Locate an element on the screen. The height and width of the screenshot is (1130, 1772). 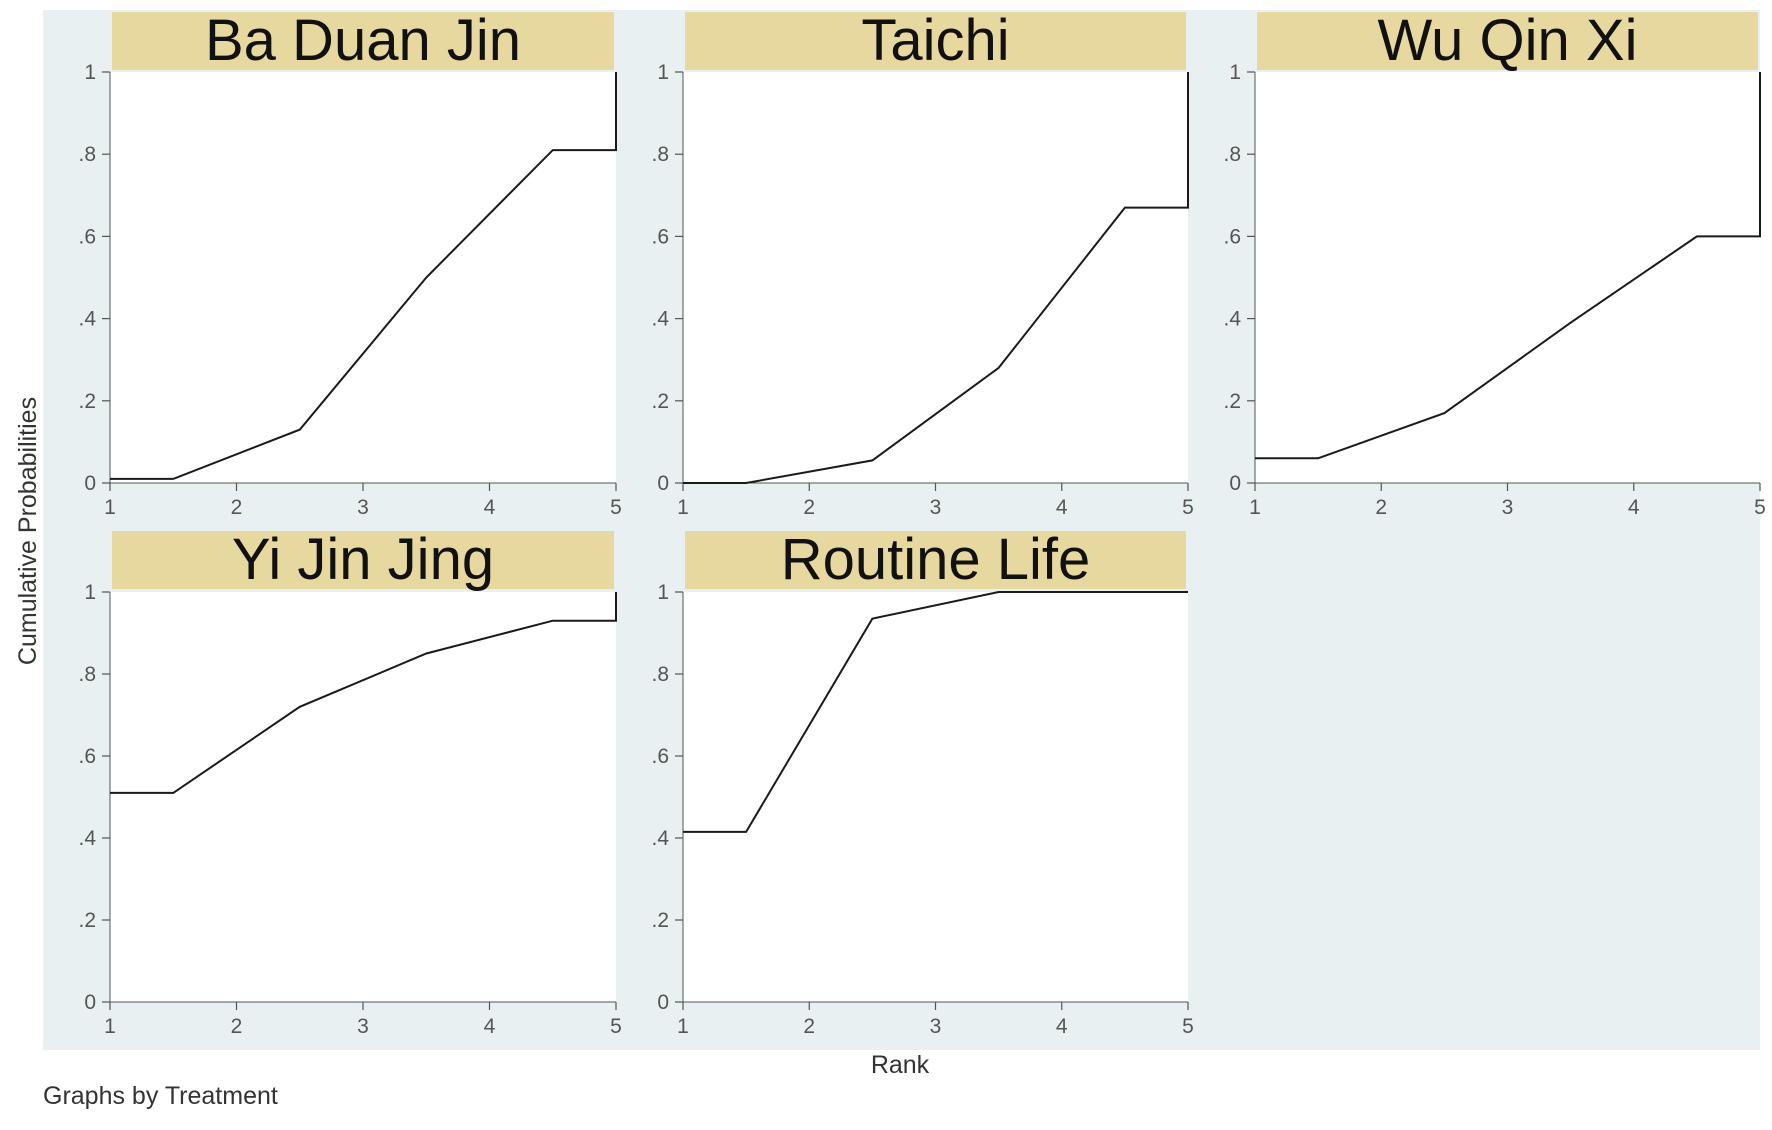
panel-2-y-tick-label: .6 is located at coordinates (660, 236).